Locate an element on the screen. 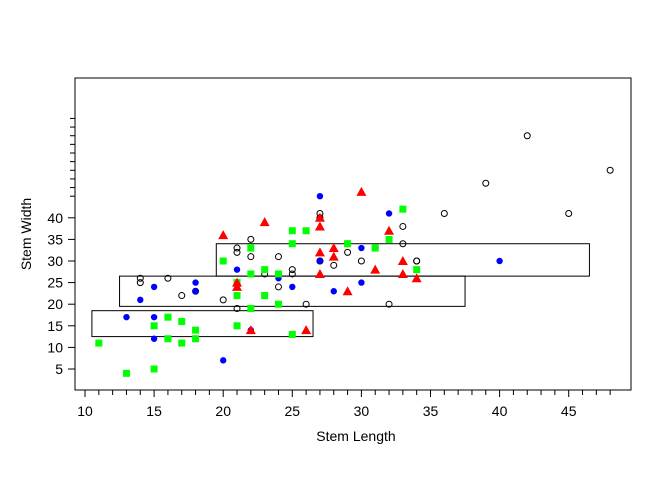  x-axis: 10 15 20 25 30 35 40 45 is located at coordinates (344, 404).